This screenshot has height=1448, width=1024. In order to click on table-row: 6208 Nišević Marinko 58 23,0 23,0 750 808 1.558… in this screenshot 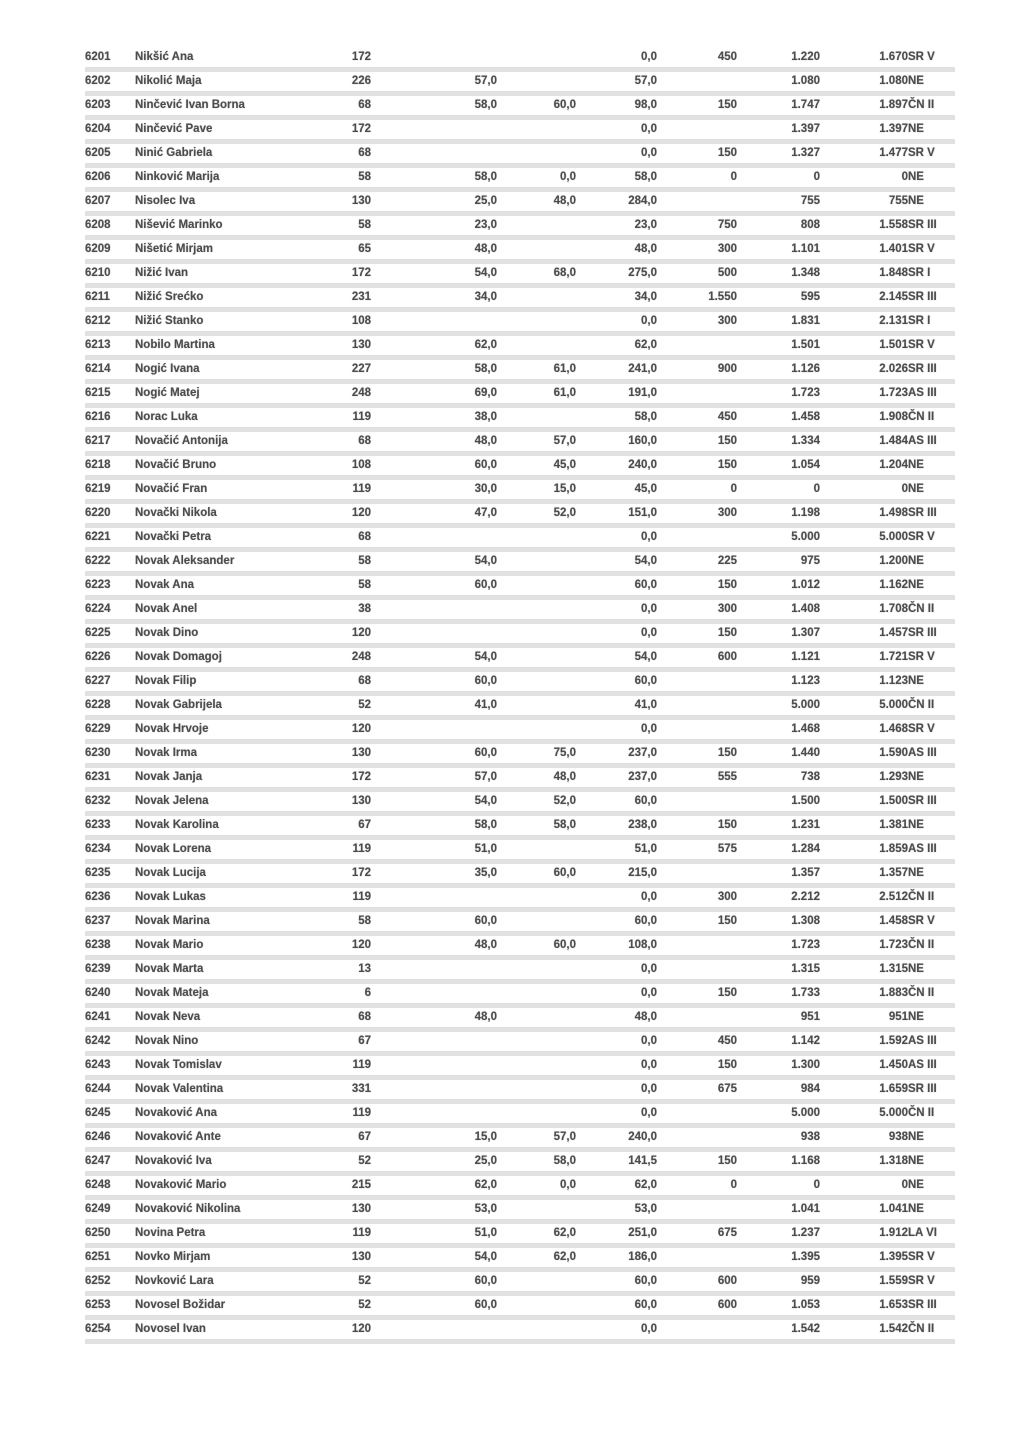, I will do `click(520, 226)`.